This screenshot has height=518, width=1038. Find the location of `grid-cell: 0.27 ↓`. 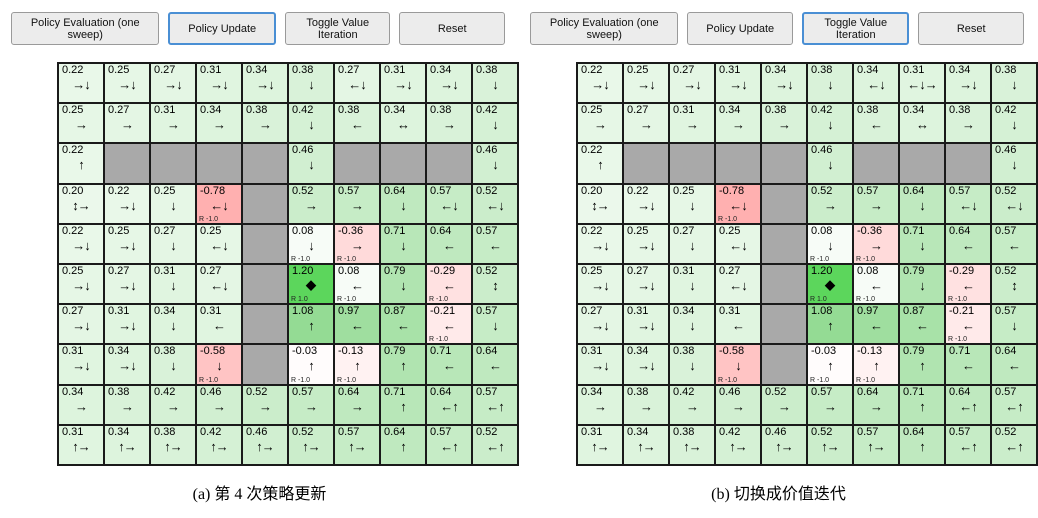

grid-cell: 0.27 ↓ is located at coordinates (173, 243).